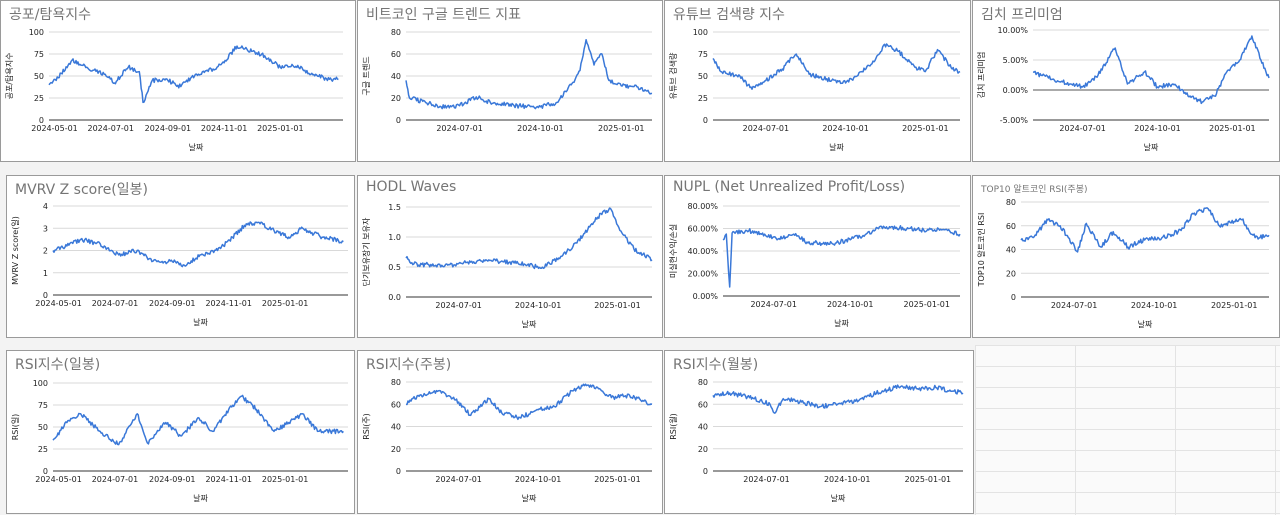  I want to click on y-axis-label: RSI(일), so click(15, 427).